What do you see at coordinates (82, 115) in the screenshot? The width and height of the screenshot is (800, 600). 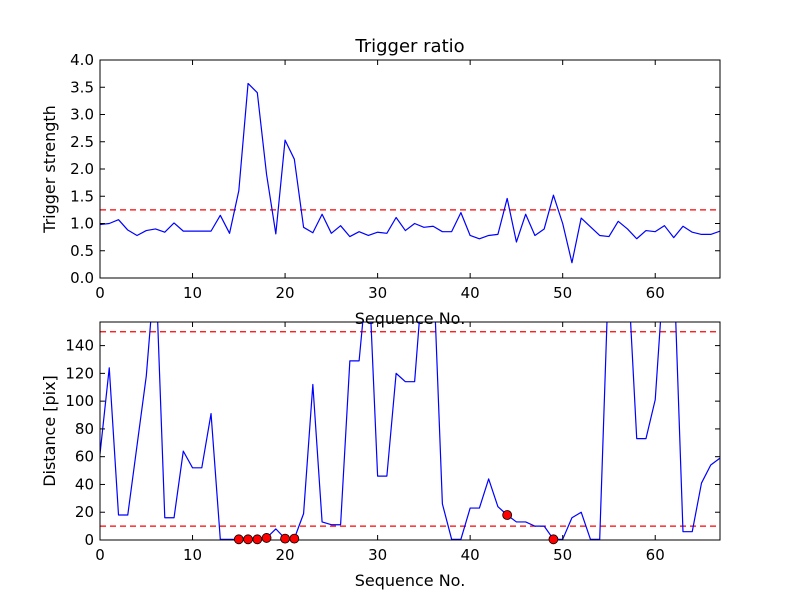 I see `chart-1-y-tick-label: 3.0` at bounding box center [82, 115].